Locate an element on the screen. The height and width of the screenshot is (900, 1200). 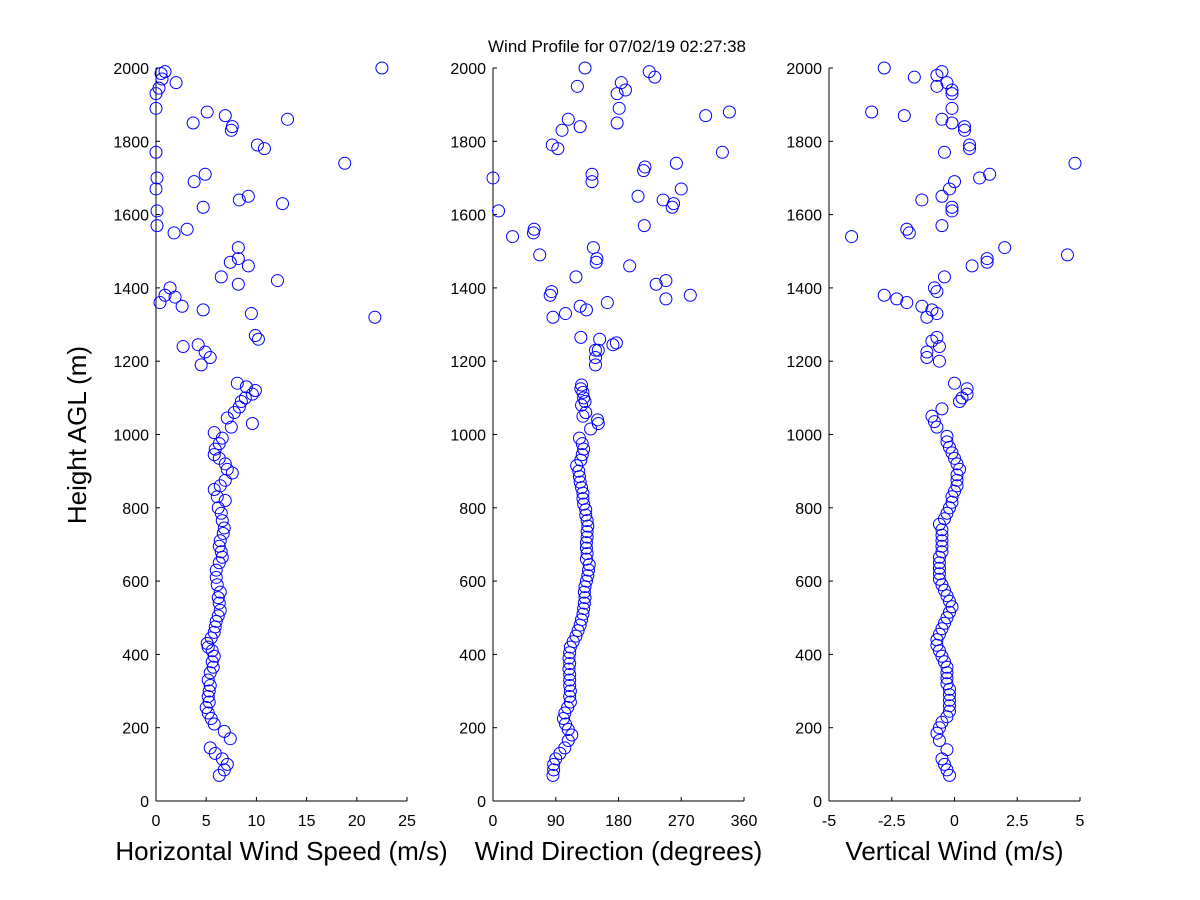
y-axis-label: Height AGL (m) is located at coordinates (77, 435).